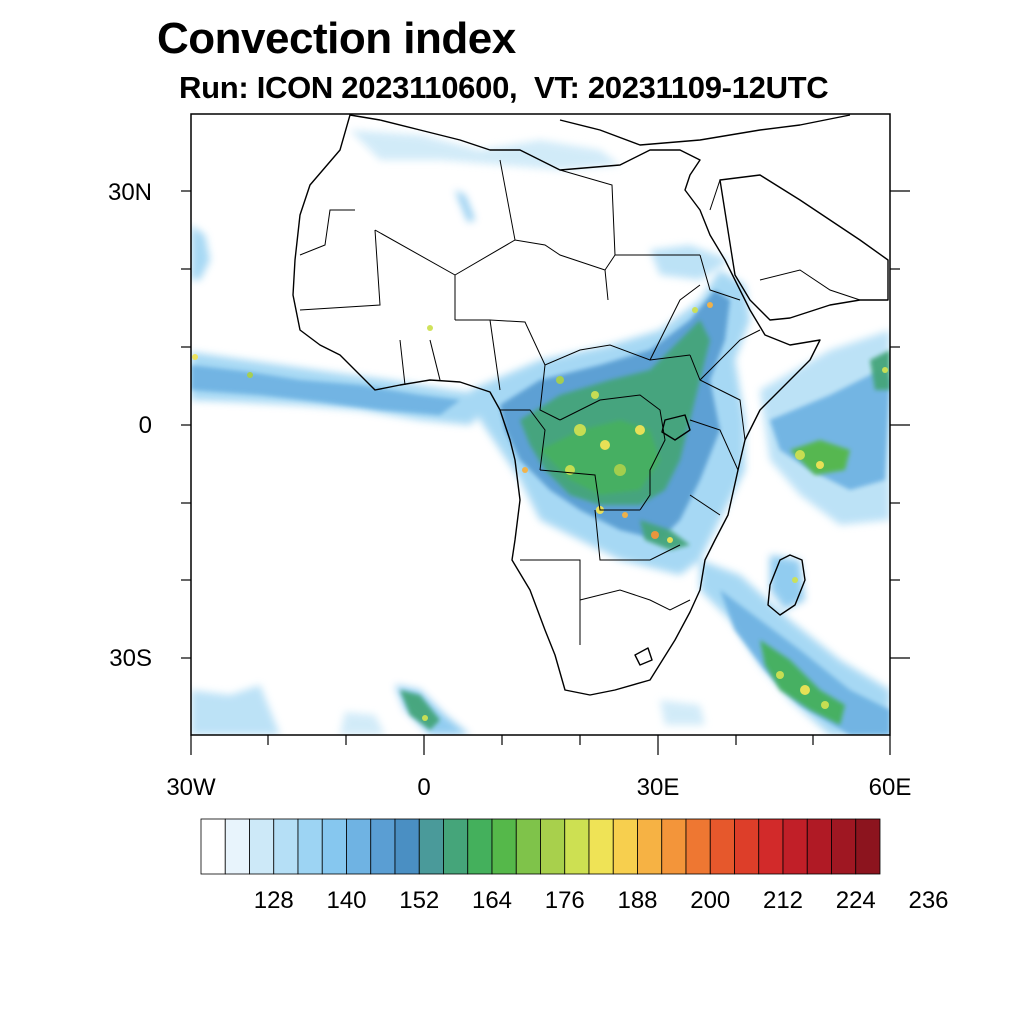 The width and height of the screenshot is (1024, 1024). I want to click on colorbar-tick-label: 236, so click(928, 900).